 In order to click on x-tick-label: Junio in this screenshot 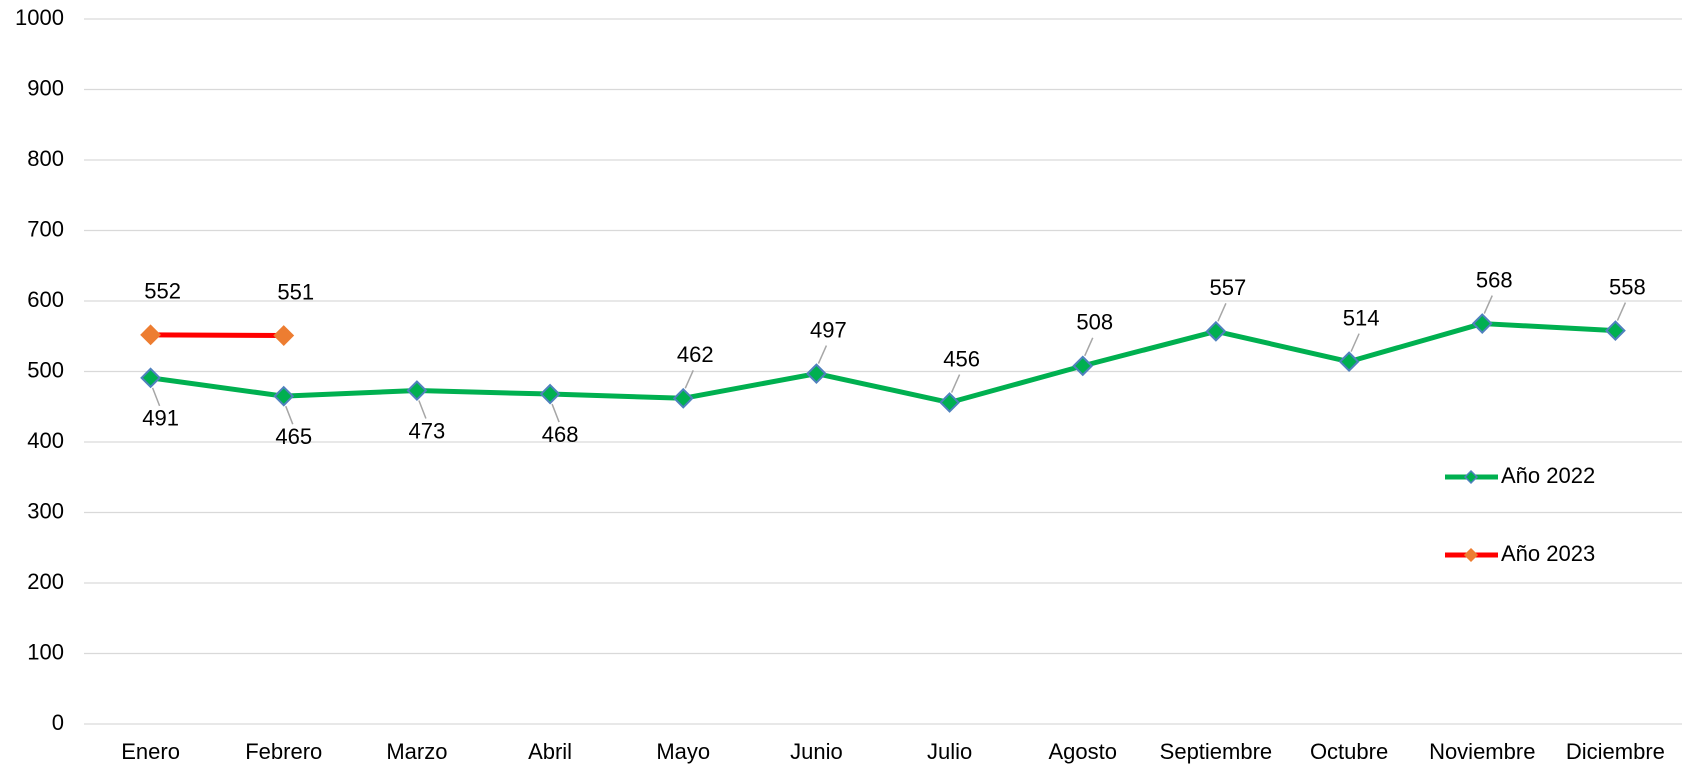, I will do `click(816, 751)`.